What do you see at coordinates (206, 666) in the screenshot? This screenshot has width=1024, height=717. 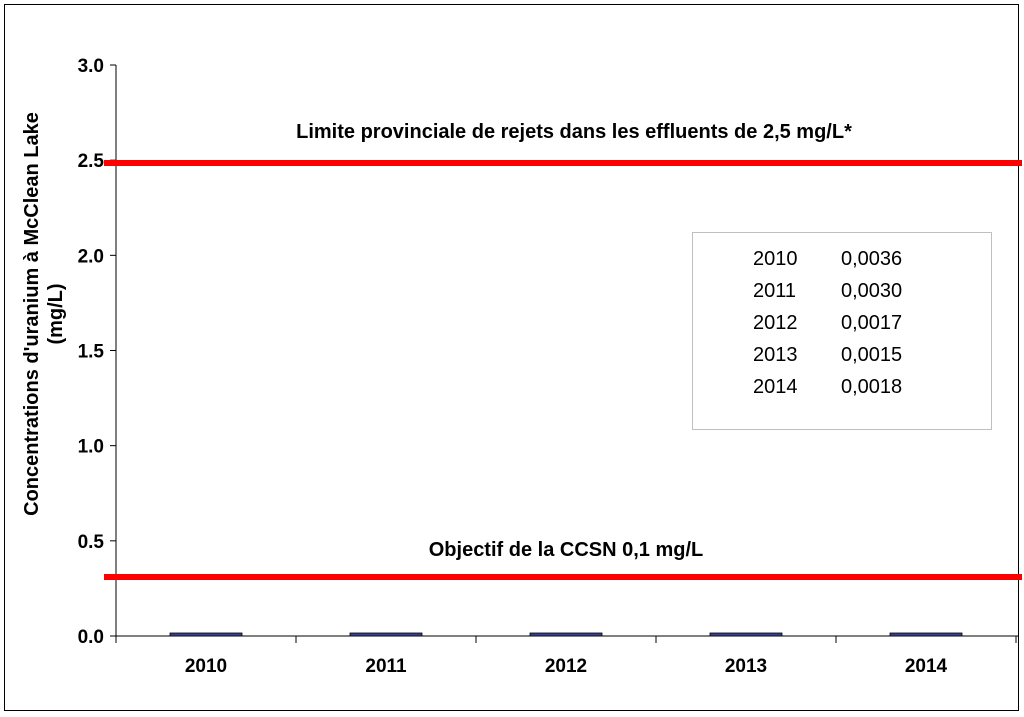 I see `x-tick-label: 2010` at bounding box center [206, 666].